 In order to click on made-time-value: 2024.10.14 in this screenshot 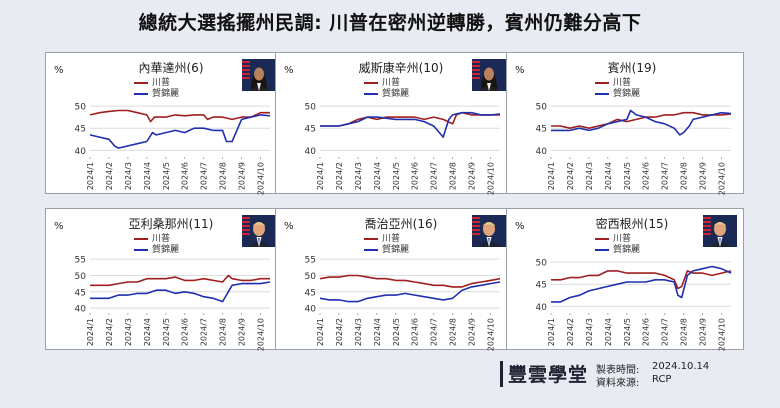, I will do `click(681, 366)`.